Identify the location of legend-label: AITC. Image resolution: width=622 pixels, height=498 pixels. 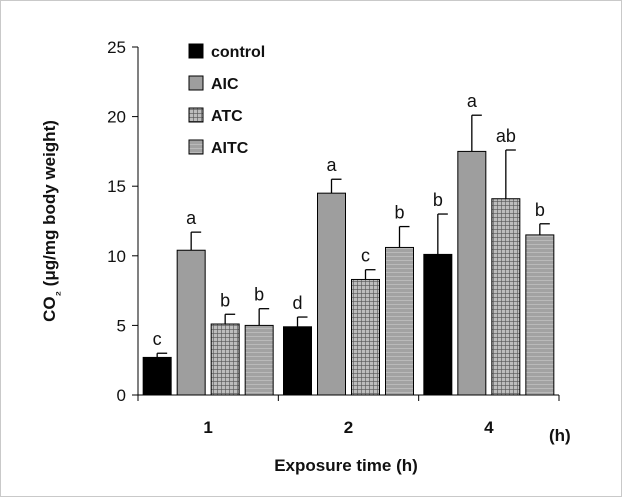
(230, 148).